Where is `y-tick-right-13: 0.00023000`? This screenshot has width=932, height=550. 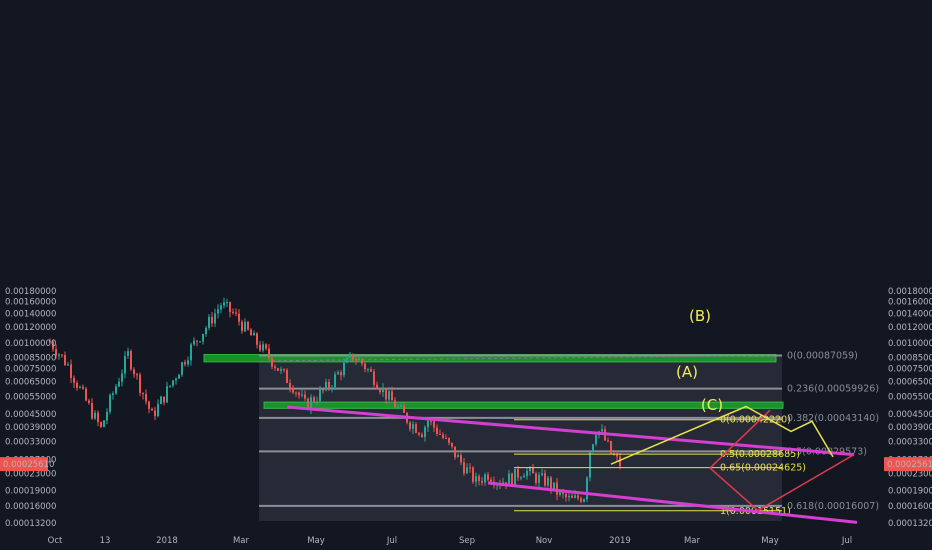
y-tick-right-13: 0.00023000 is located at coordinates (910, 475).